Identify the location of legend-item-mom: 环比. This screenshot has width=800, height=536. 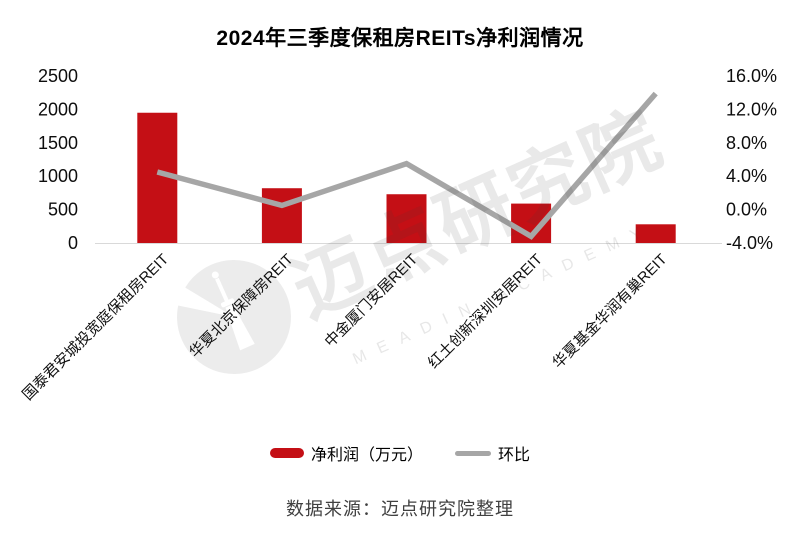
(492, 453).